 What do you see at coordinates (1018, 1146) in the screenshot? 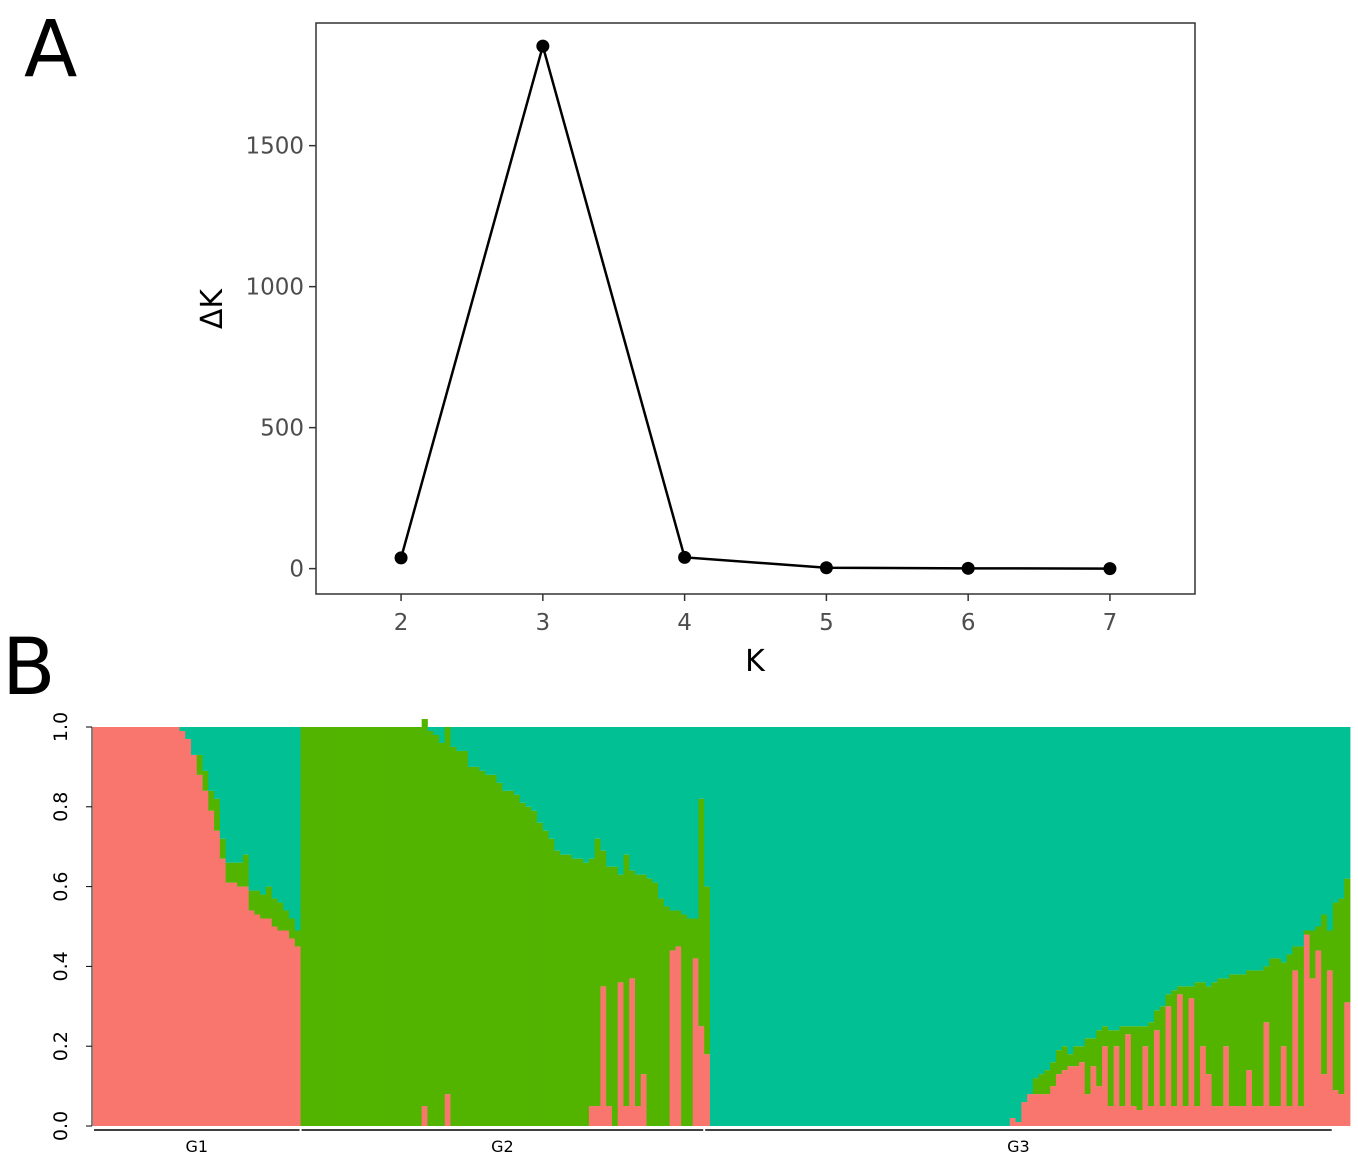
I see `group-label: G3` at bounding box center [1018, 1146].